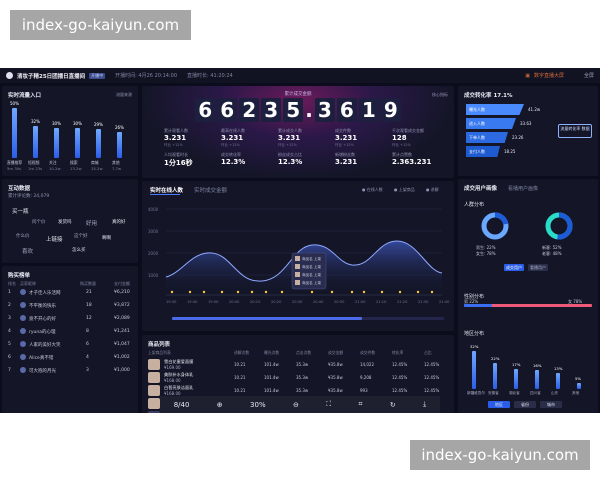  I want to click on gmv-digit: 5, so click(293, 110).